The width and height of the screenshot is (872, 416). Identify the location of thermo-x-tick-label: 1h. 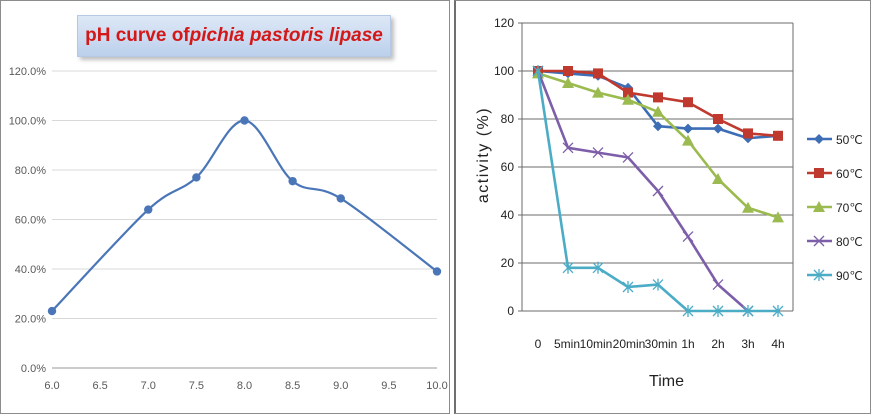
(687, 344).